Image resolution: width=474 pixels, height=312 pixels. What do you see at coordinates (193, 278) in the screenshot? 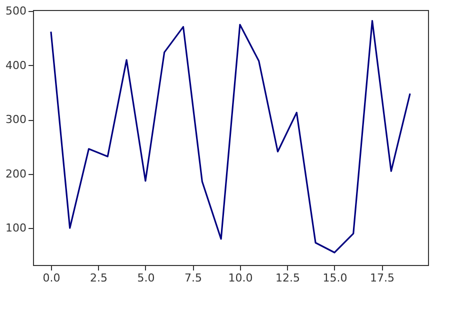
I see `x-tick-label: 7.5` at bounding box center [193, 278].